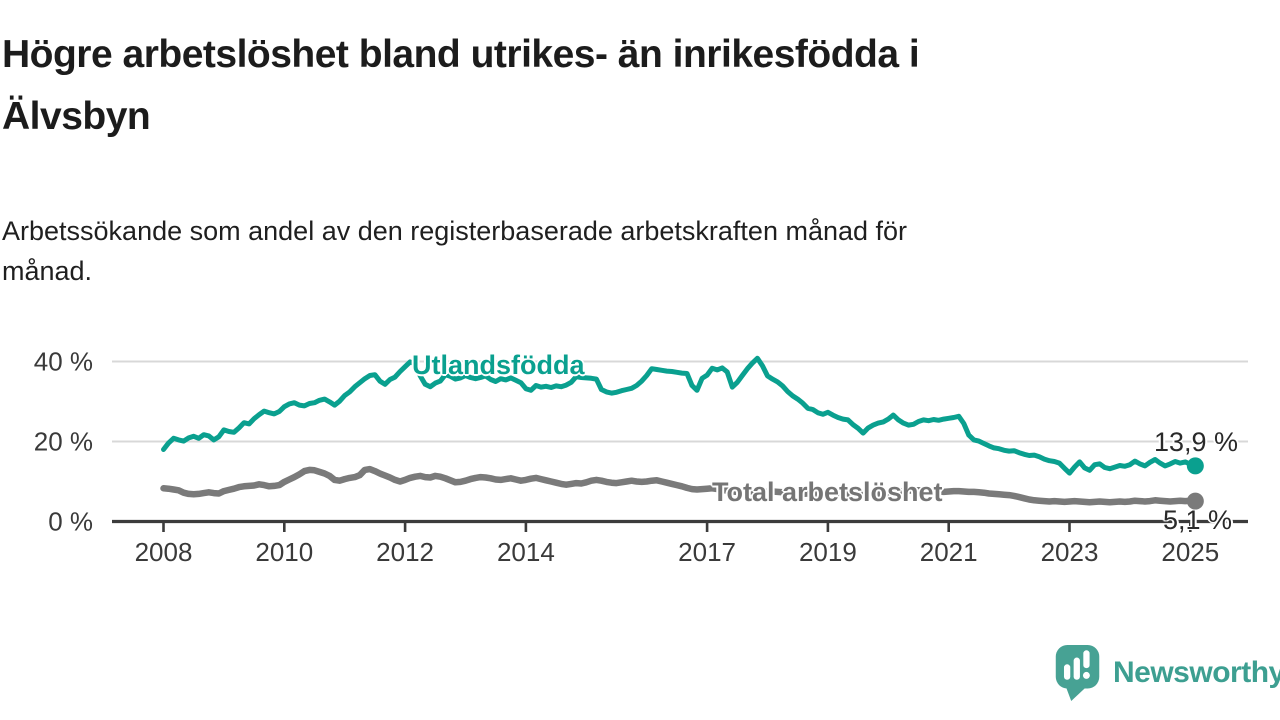  What do you see at coordinates (1196, 672) in the screenshot?
I see `brand-wordmark: Newsworthy` at bounding box center [1196, 672].